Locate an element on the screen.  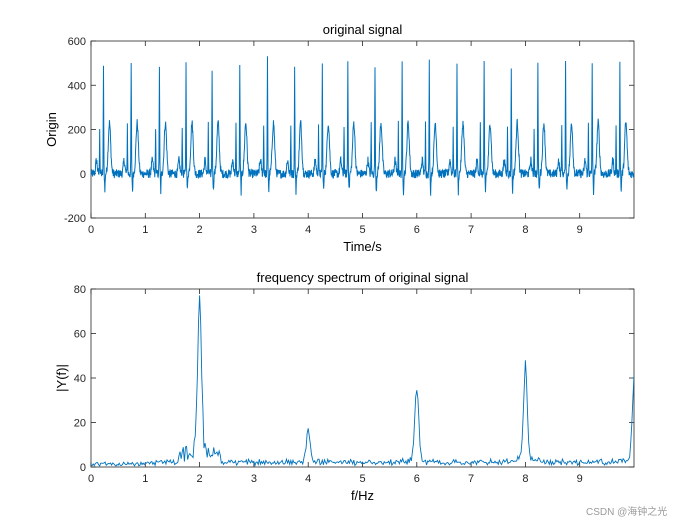
chart-title: frequency spectrum of original signal is located at coordinates (363, 277).